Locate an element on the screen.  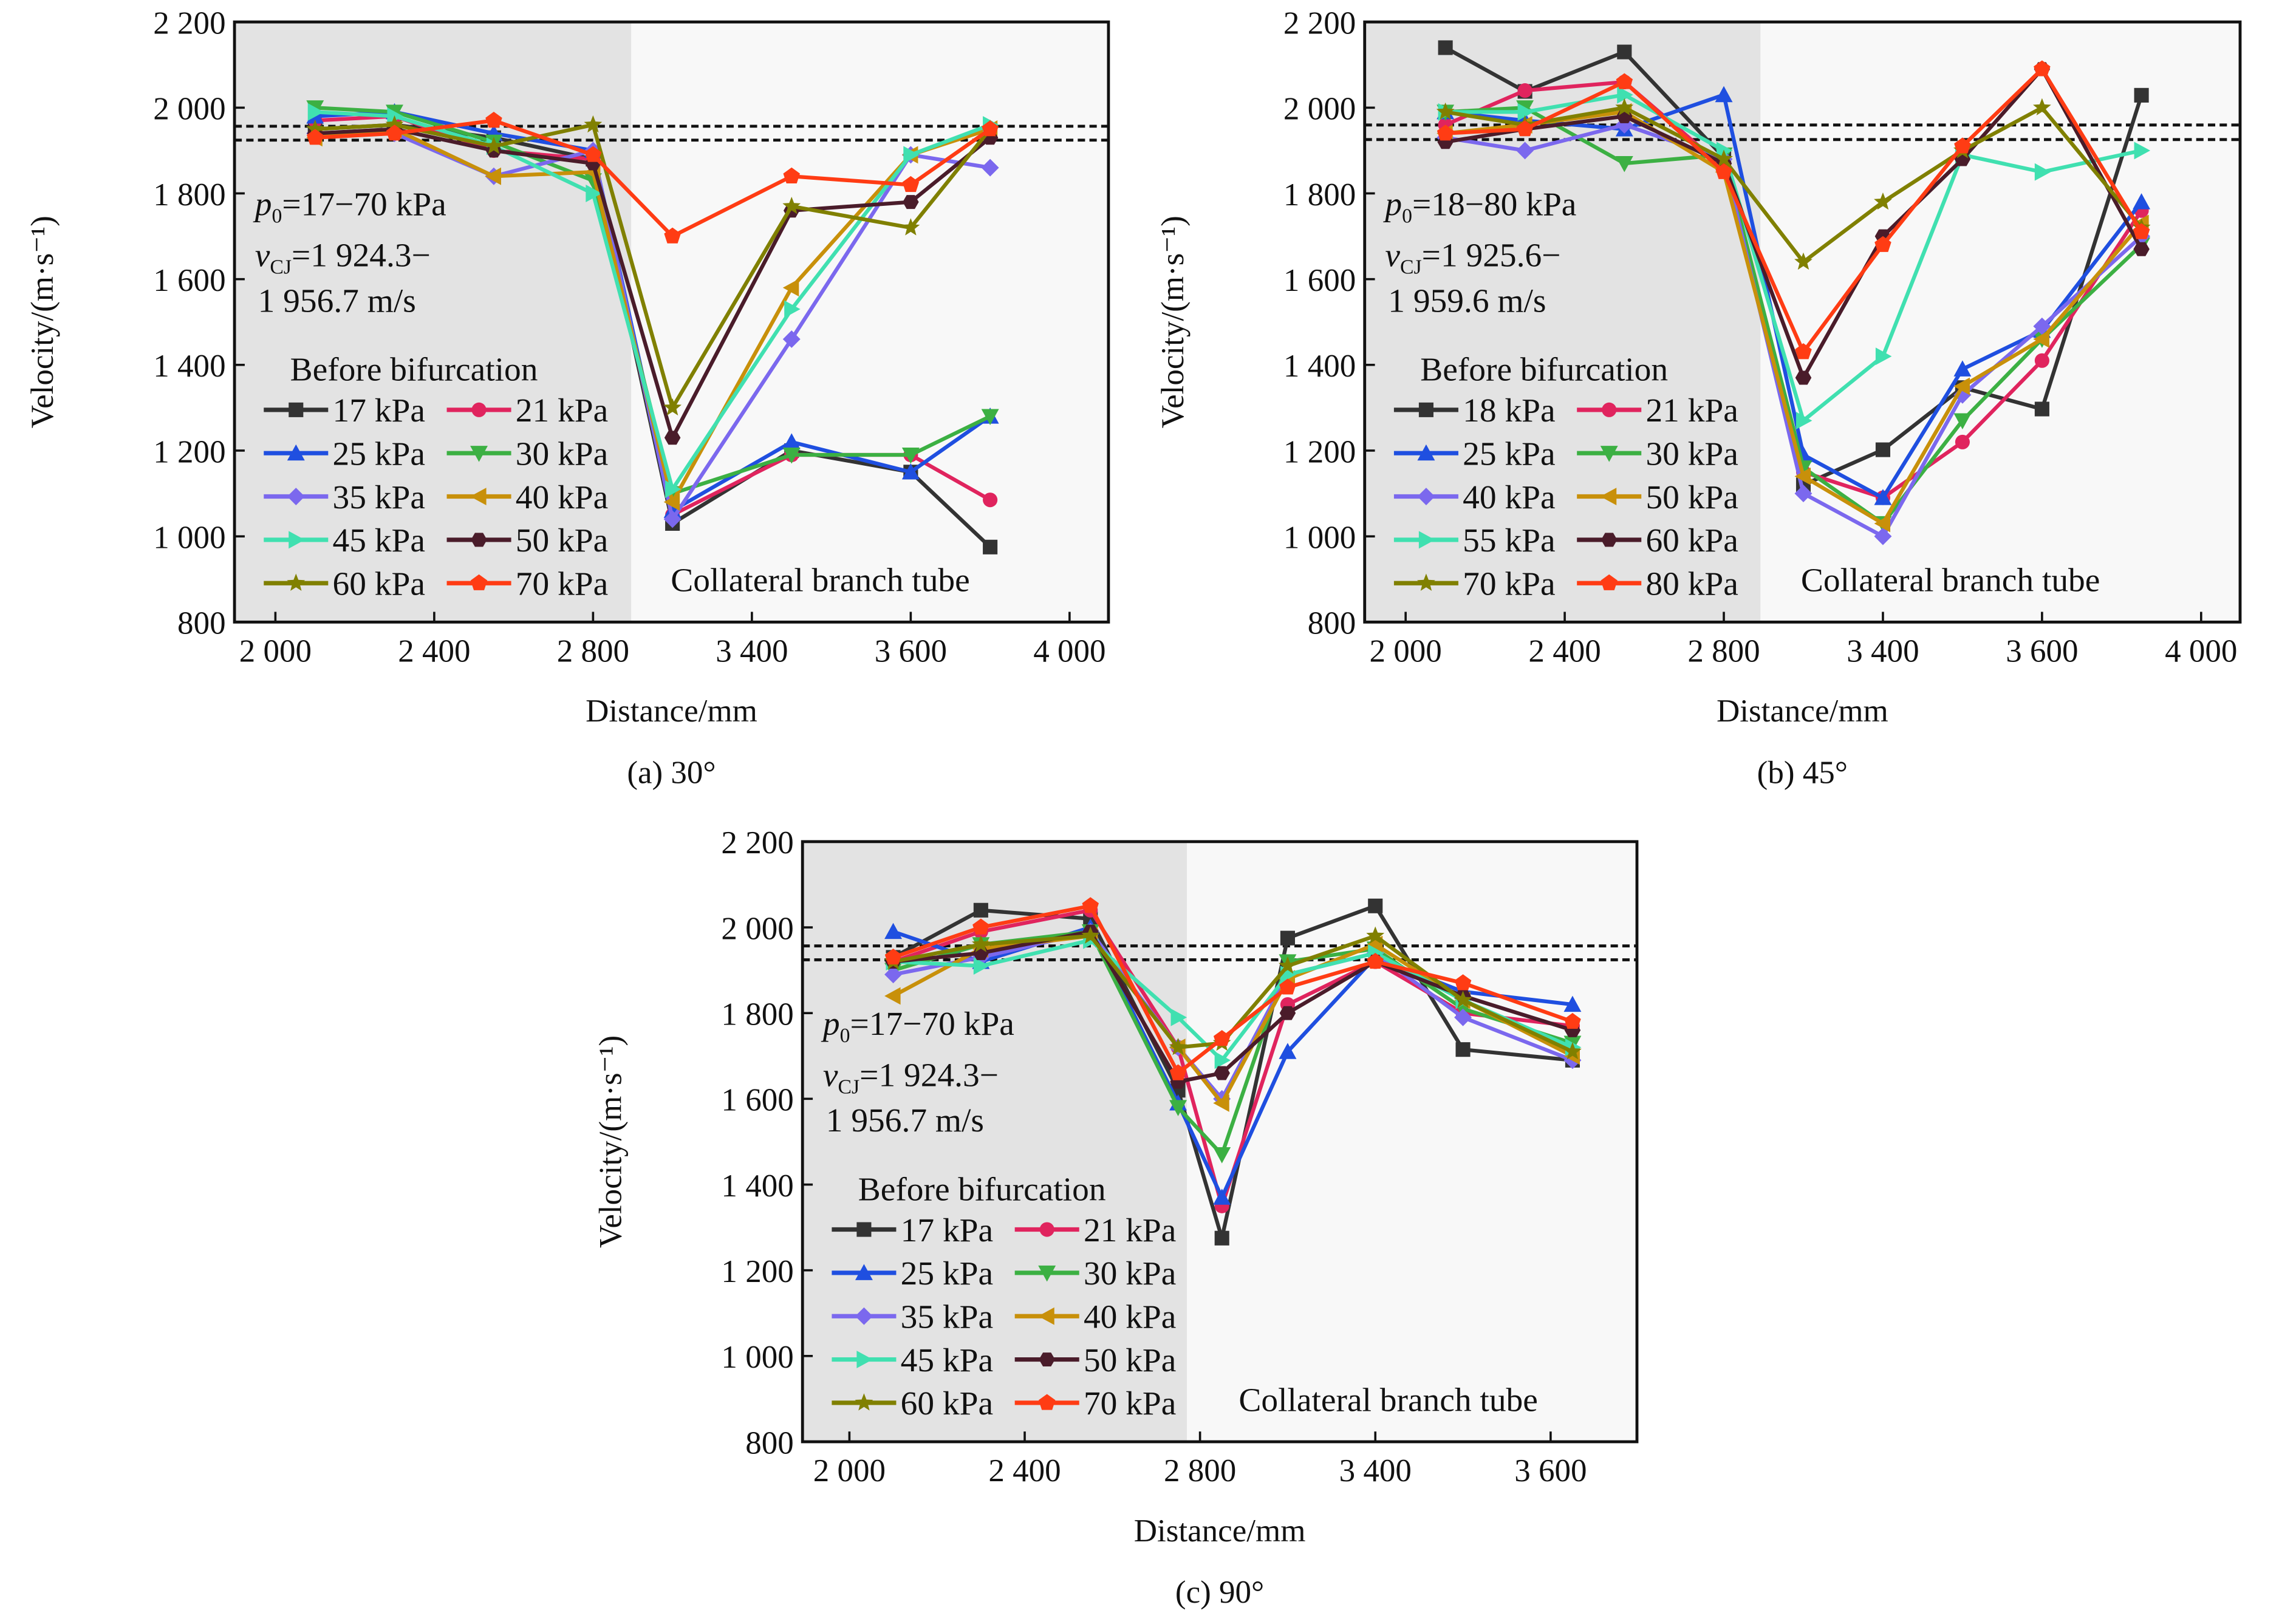
x-tick-label: 3 400 is located at coordinates (752, 651).